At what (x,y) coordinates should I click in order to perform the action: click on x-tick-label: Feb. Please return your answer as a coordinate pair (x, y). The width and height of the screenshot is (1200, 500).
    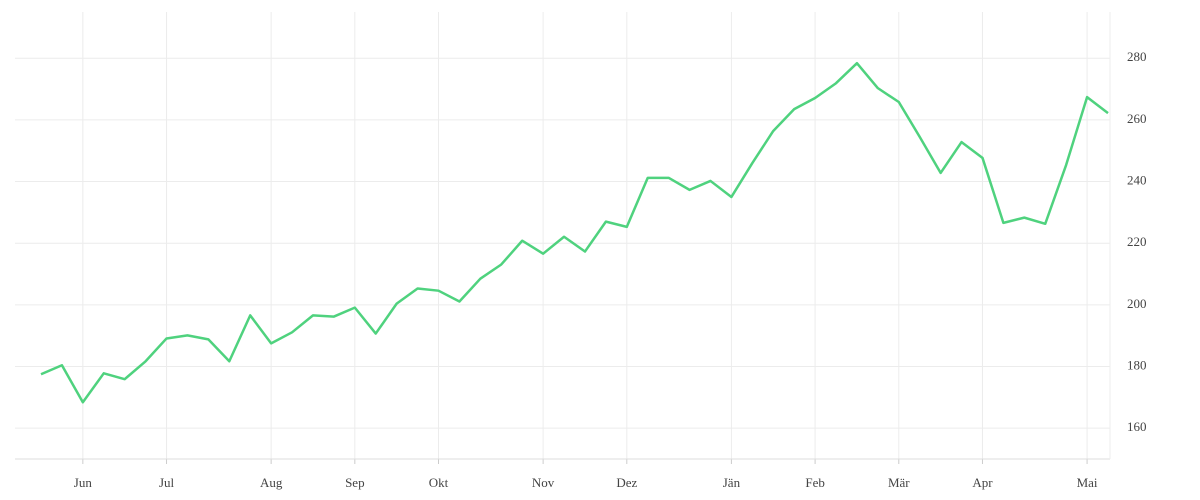
    Looking at the image, I should click on (815, 482).